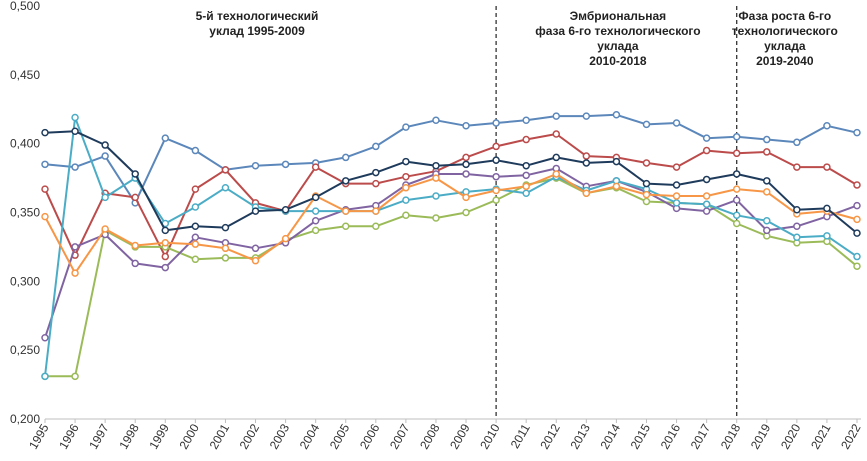 The height and width of the screenshot is (461, 867). What do you see at coordinates (189, 436) in the screenshot?
I see `x-tick-label: 2000` at bounding box center [189, 436].